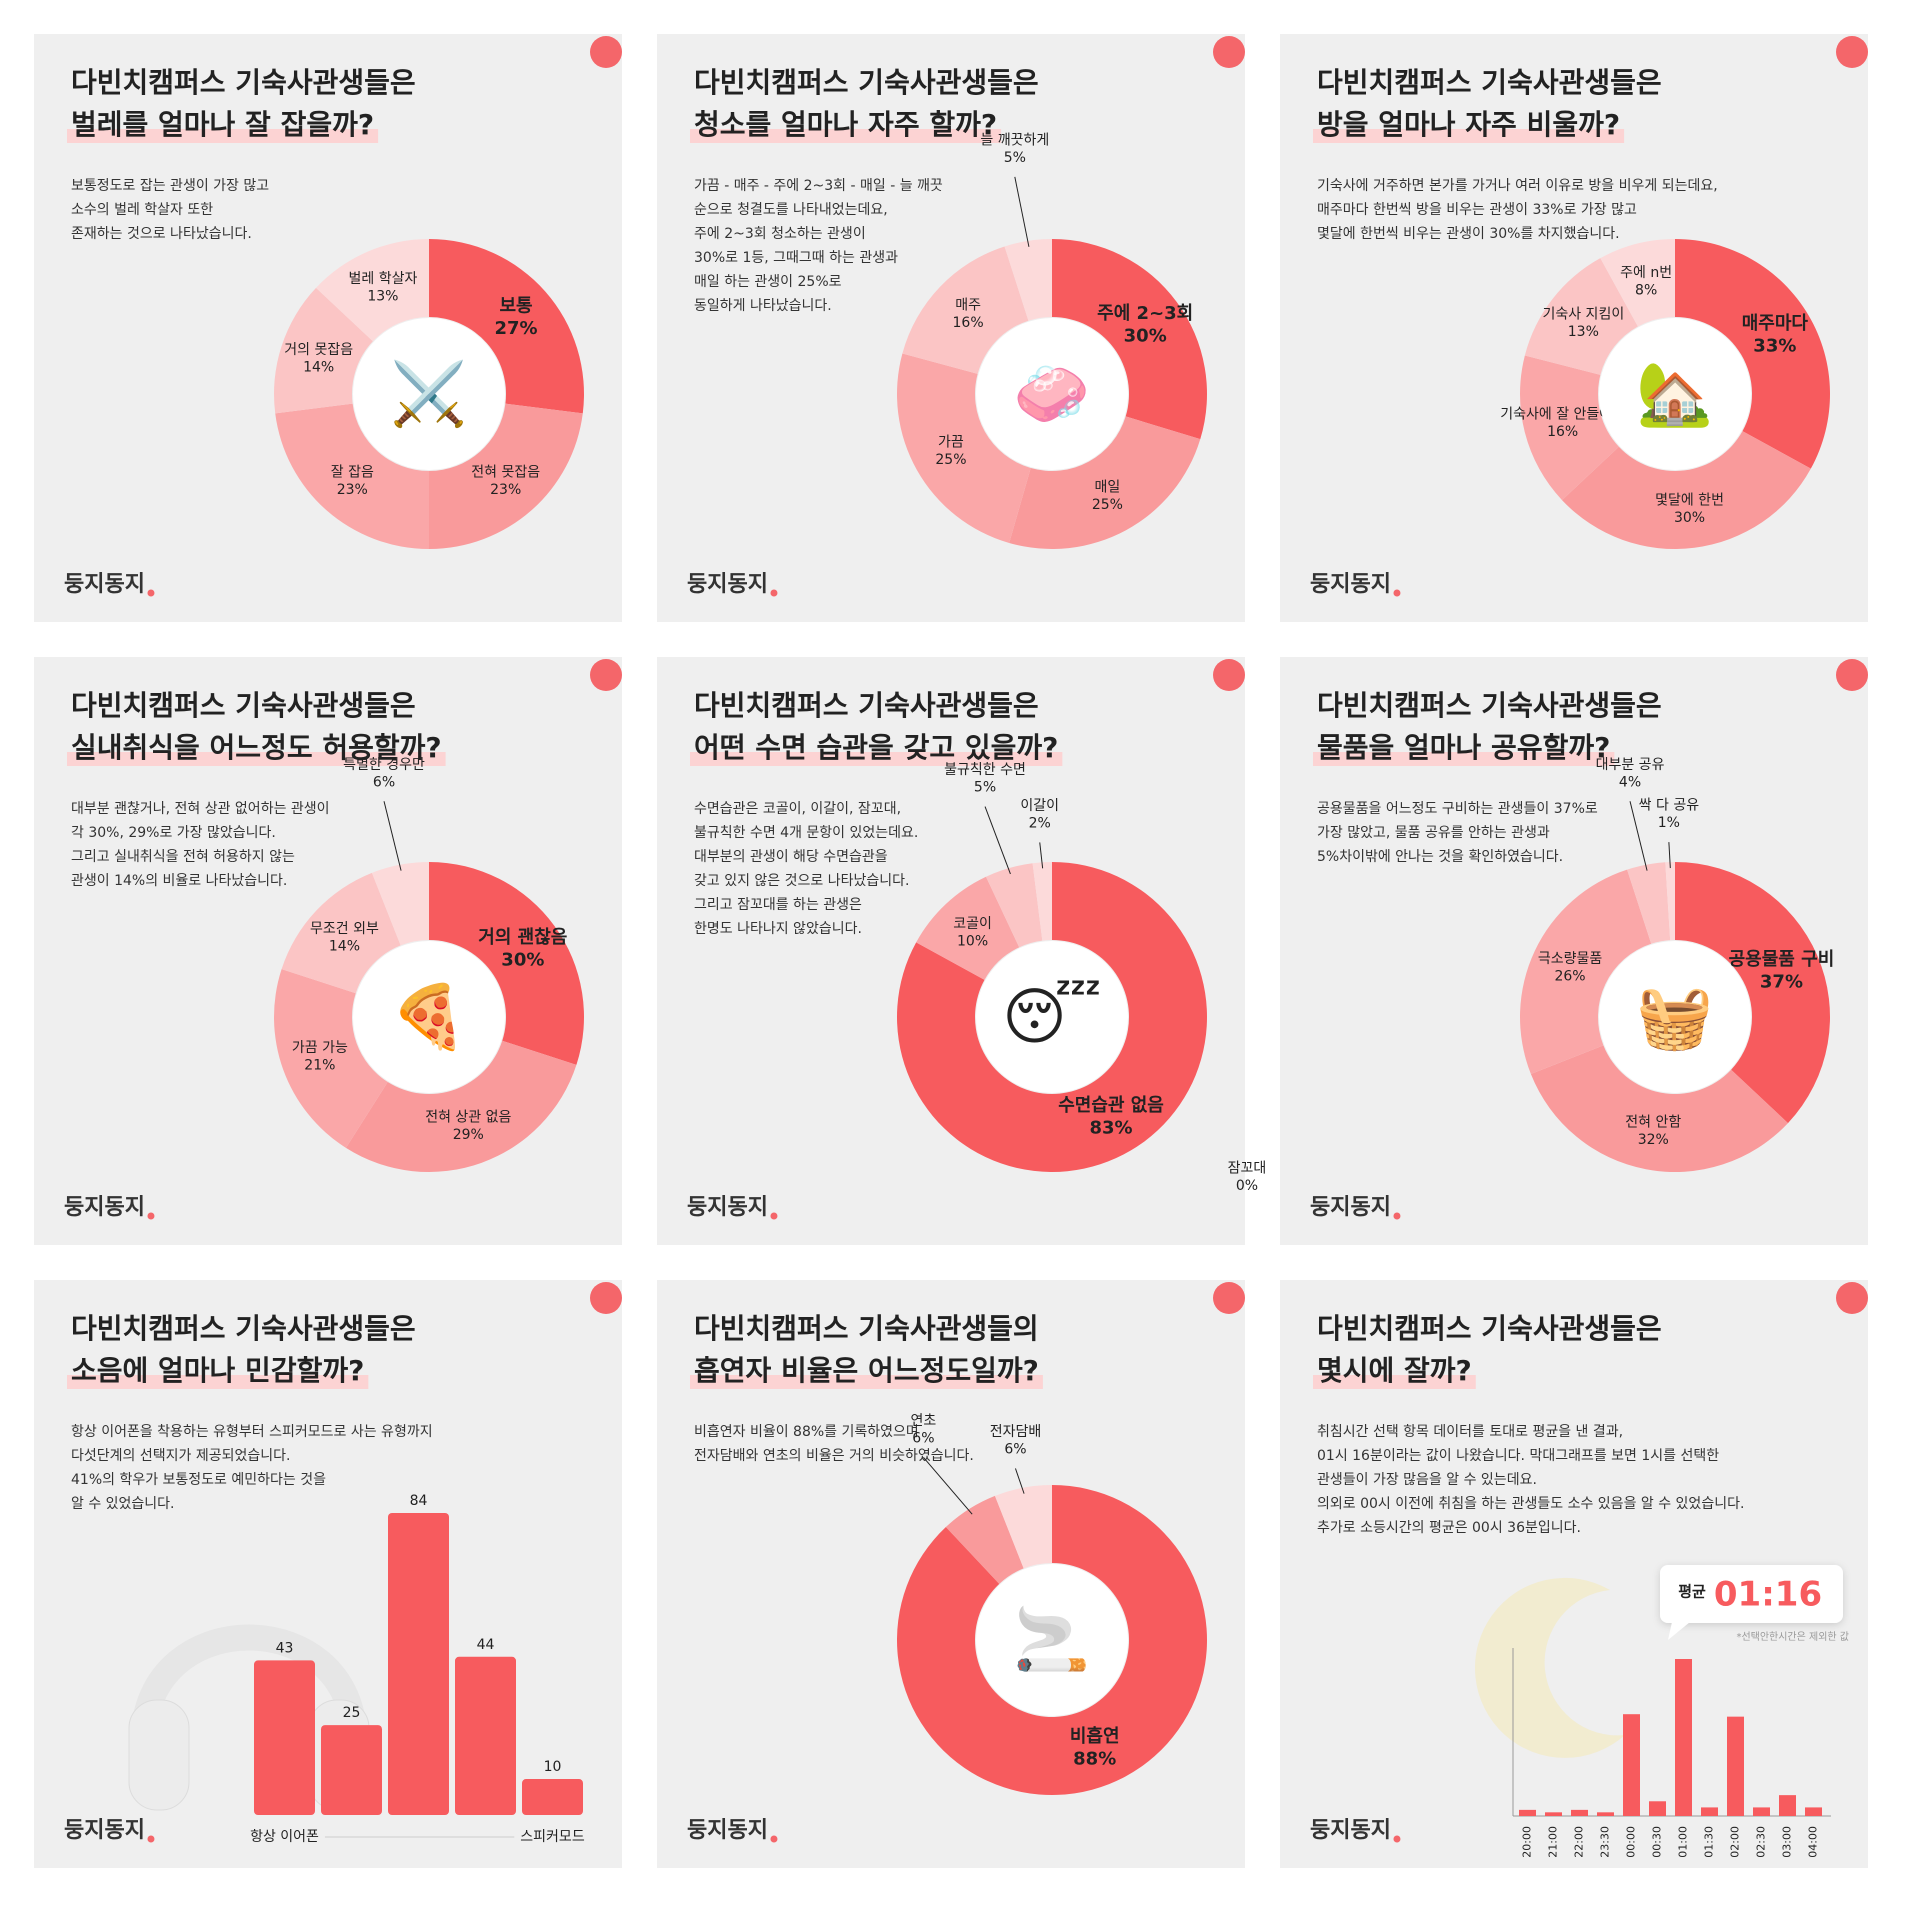  Describe the element at coordinates (1107, 488) in the screenshot. I see `slice-label: 매일` at that location.